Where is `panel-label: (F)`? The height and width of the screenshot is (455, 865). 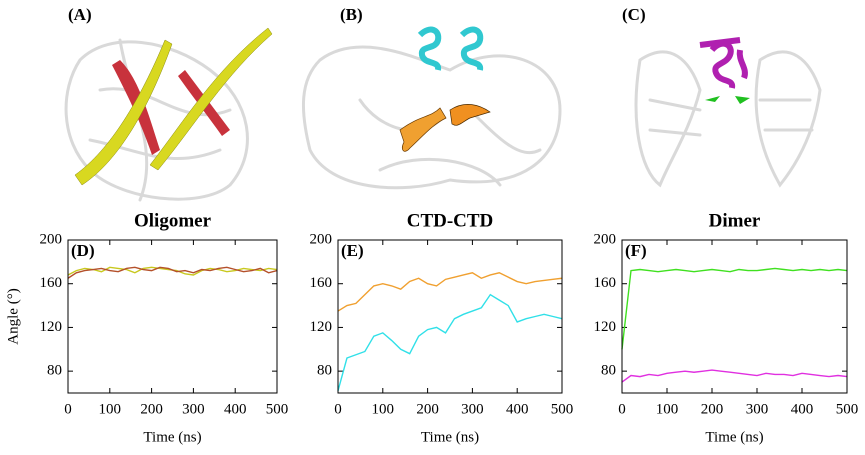 panel-label: (F) is located at coordinates (636, 250).